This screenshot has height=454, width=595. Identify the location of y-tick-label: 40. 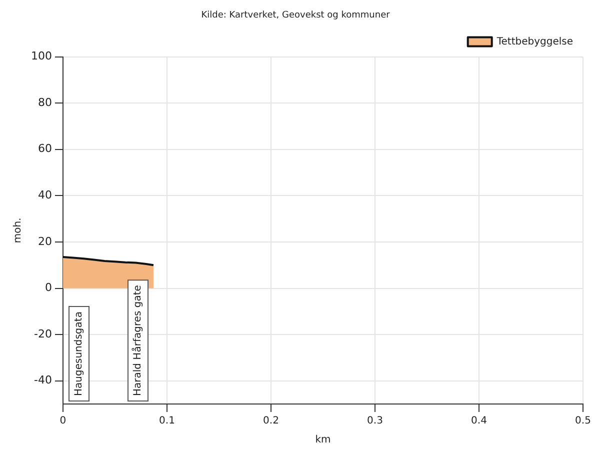
(45, 195).